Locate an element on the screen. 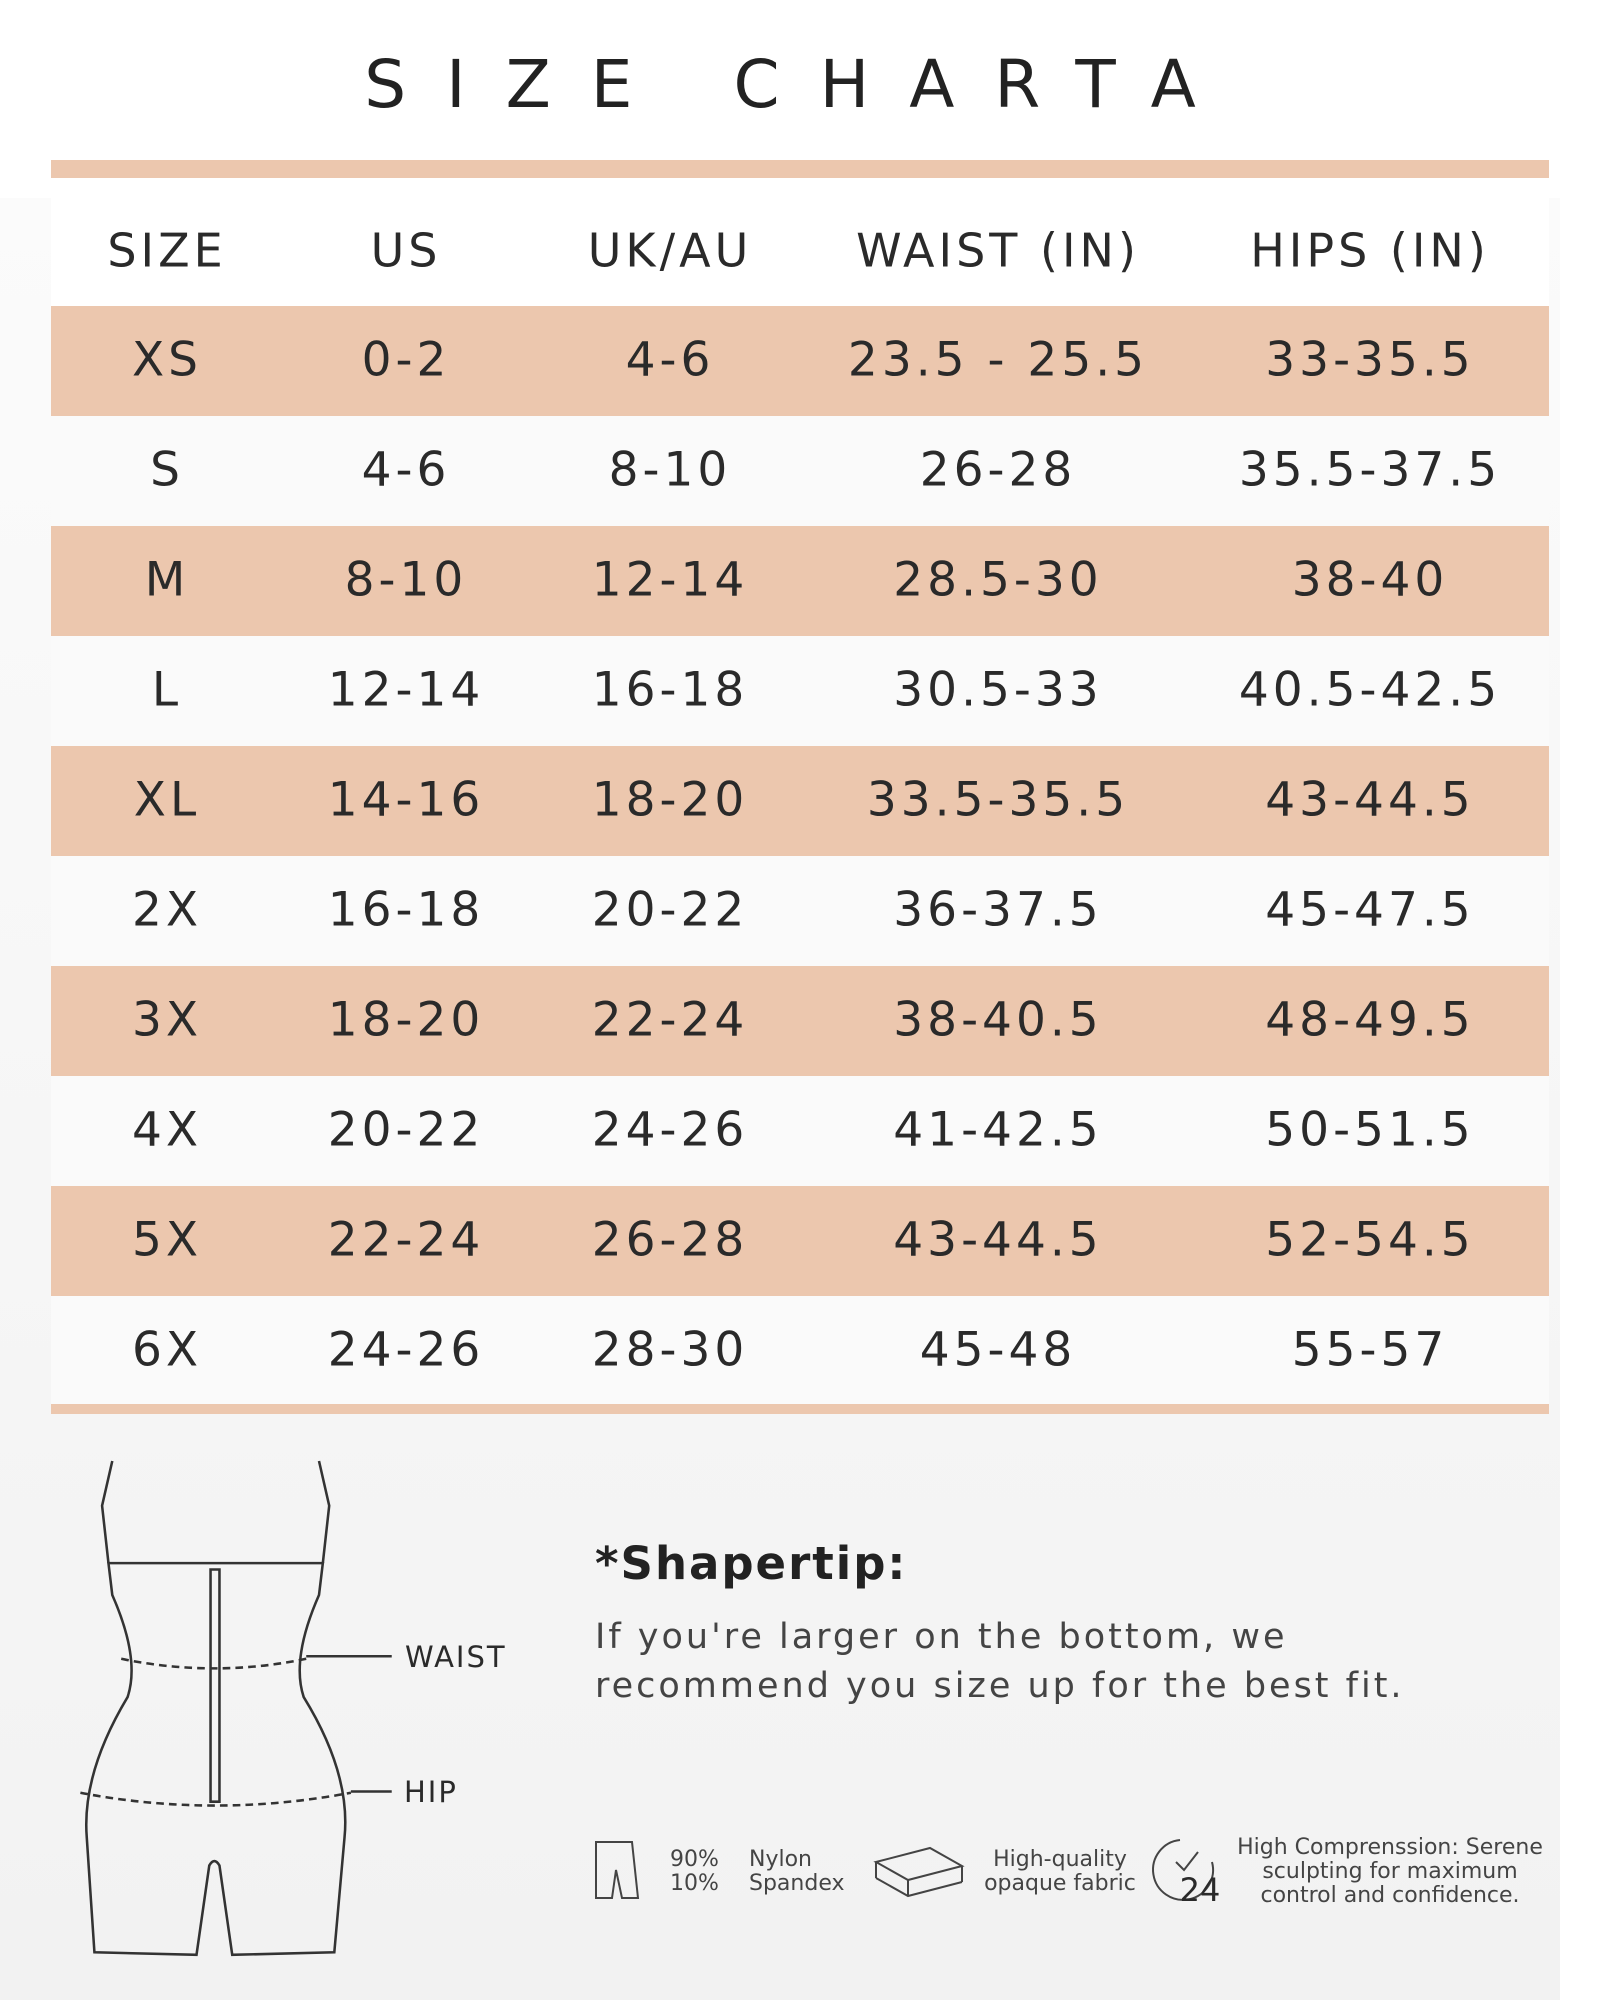  table-cell: S is located at coordinates (167, 470).